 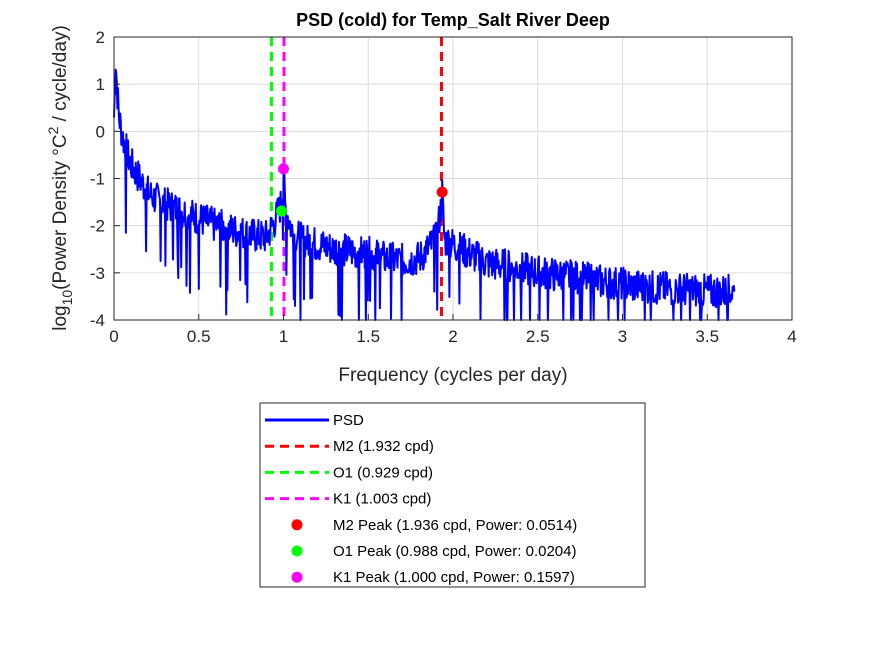 What do you see at coordinates (283, 336) in the screenshot?
I see `x-tick-label: 1` at bounding box center [283, 336].